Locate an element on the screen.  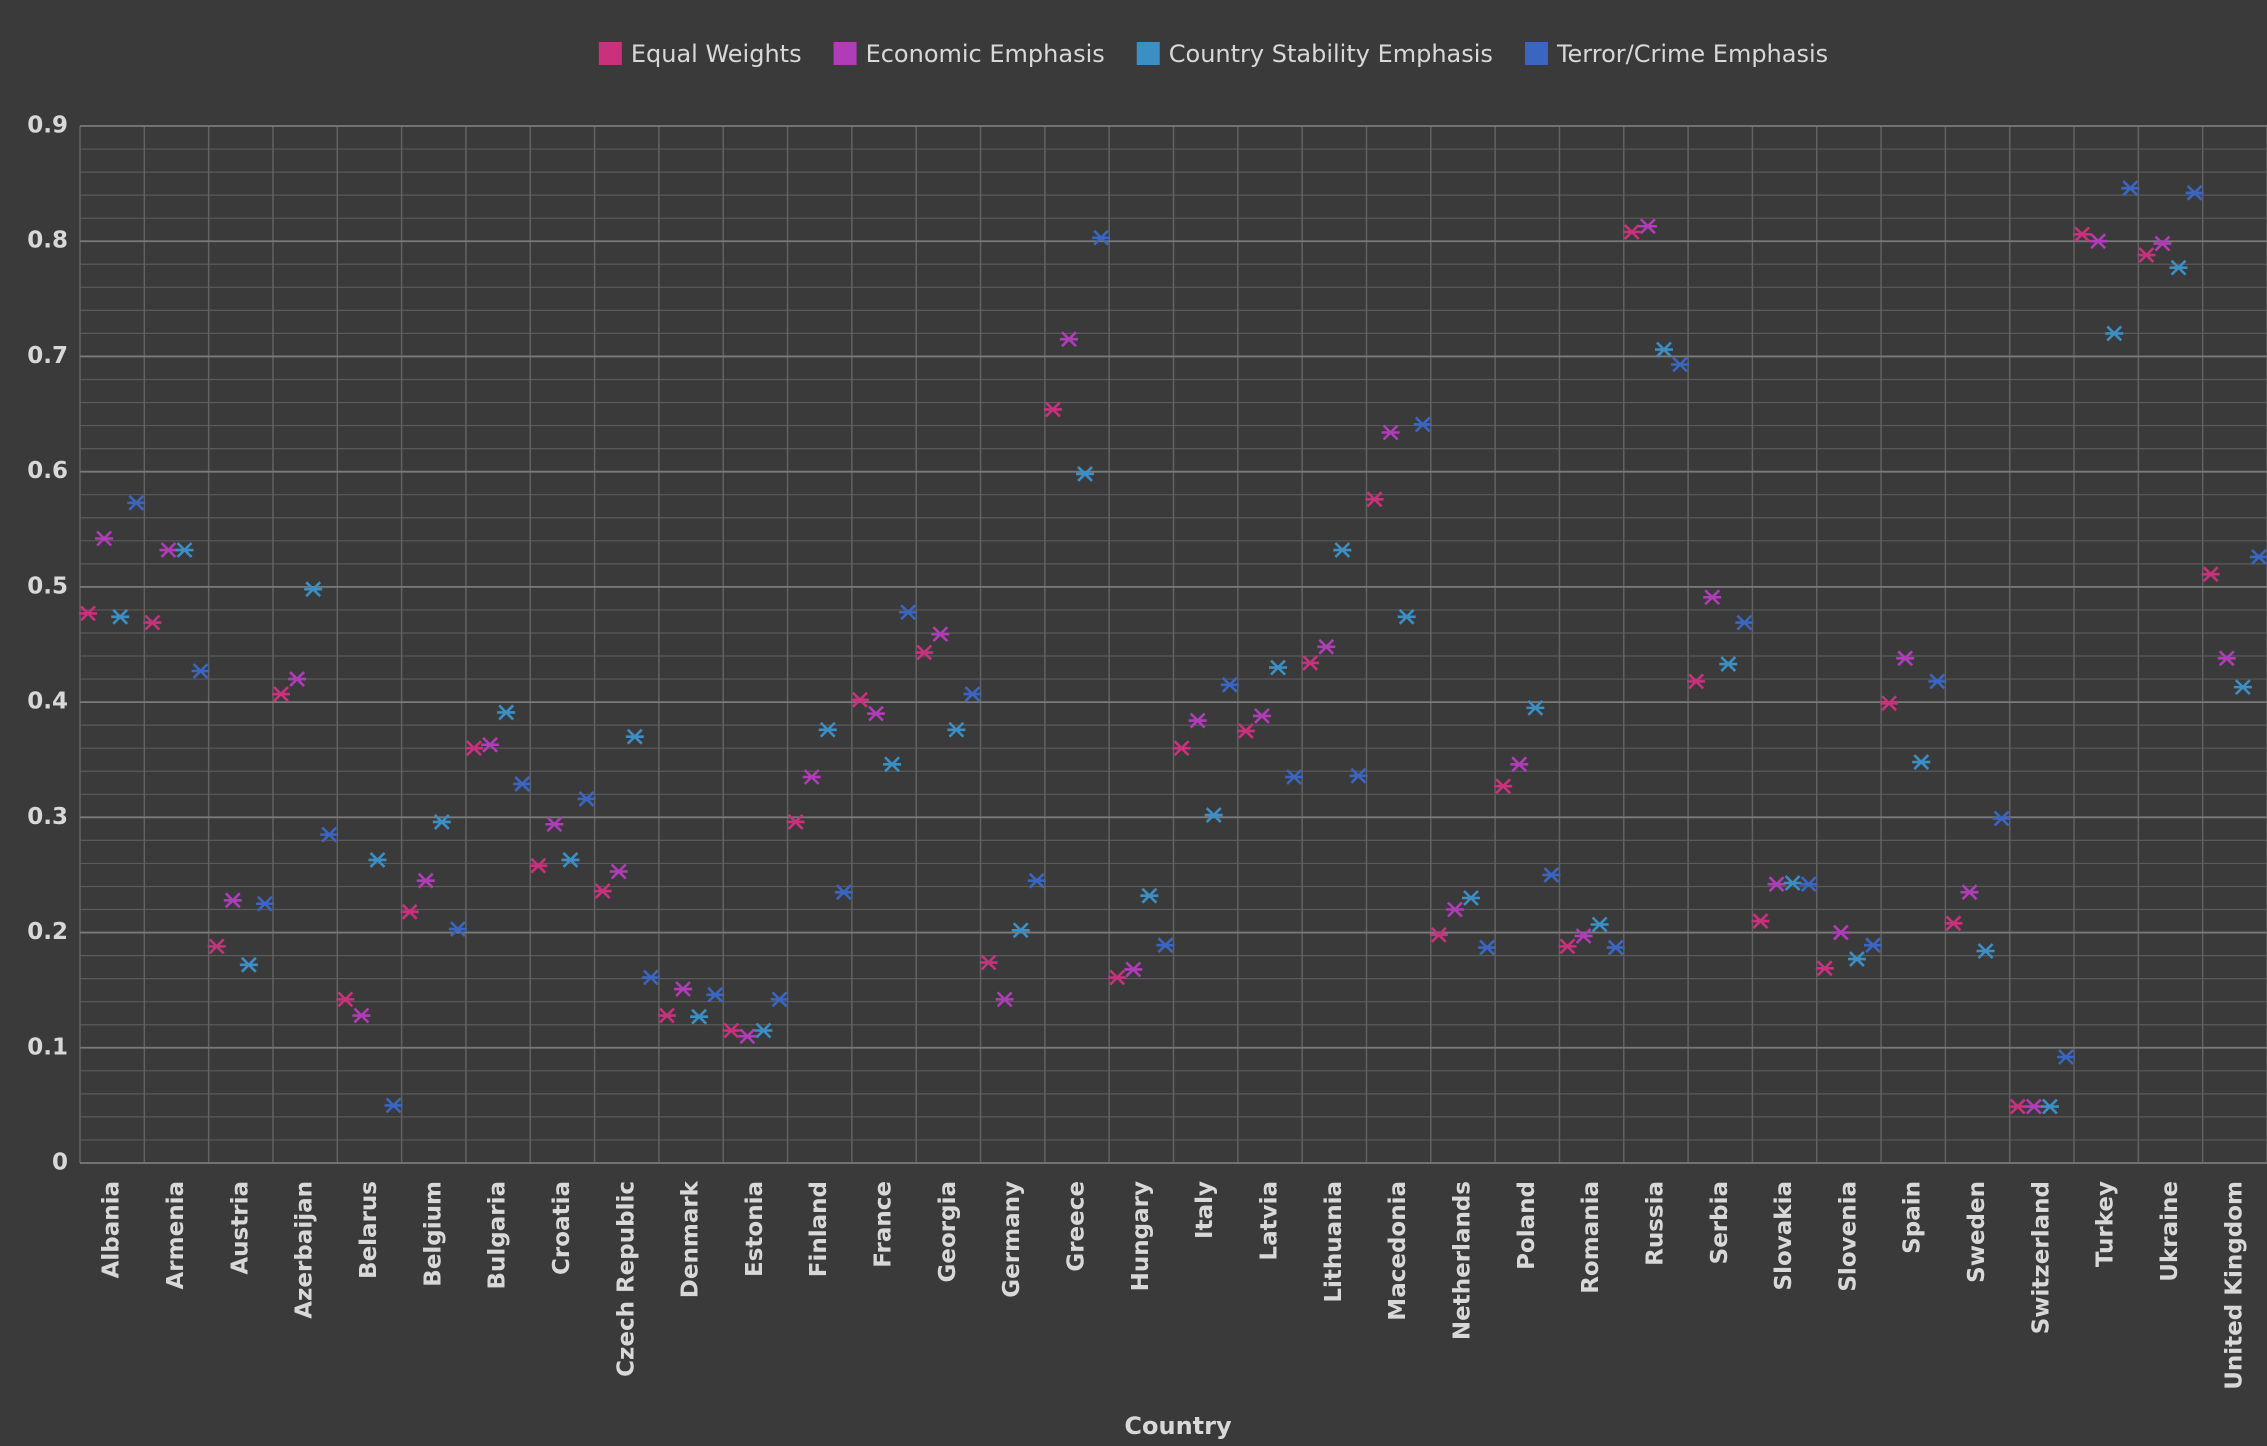
y-tick-label: 0.4 is located at coordinates (47, 702).